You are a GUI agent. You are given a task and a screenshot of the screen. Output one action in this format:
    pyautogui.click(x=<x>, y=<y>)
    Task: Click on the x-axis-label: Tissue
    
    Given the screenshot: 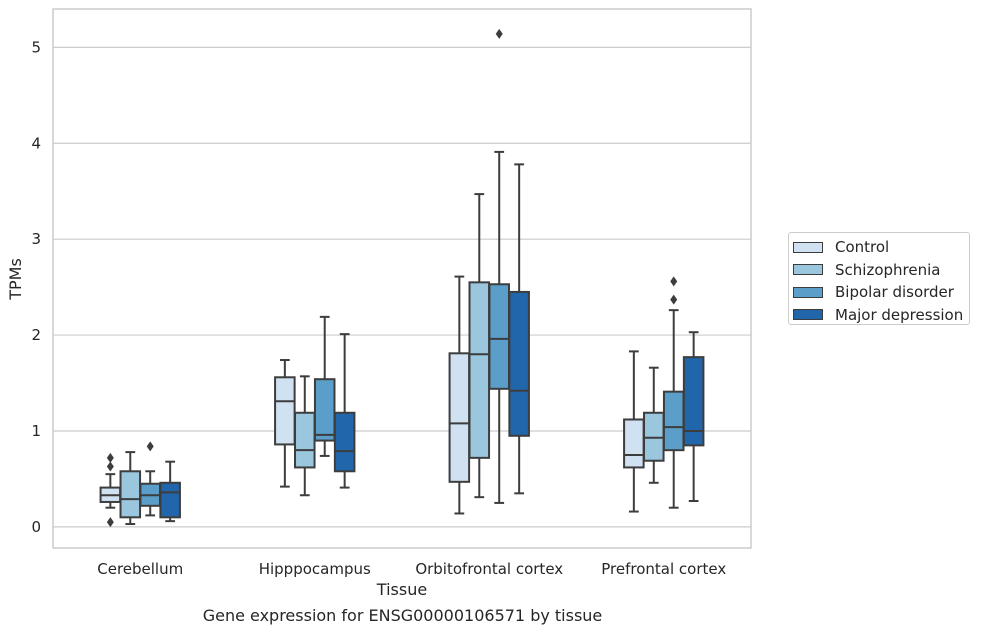 What is the action you would take?
    pyautogui.click(x=401, y=589)
    